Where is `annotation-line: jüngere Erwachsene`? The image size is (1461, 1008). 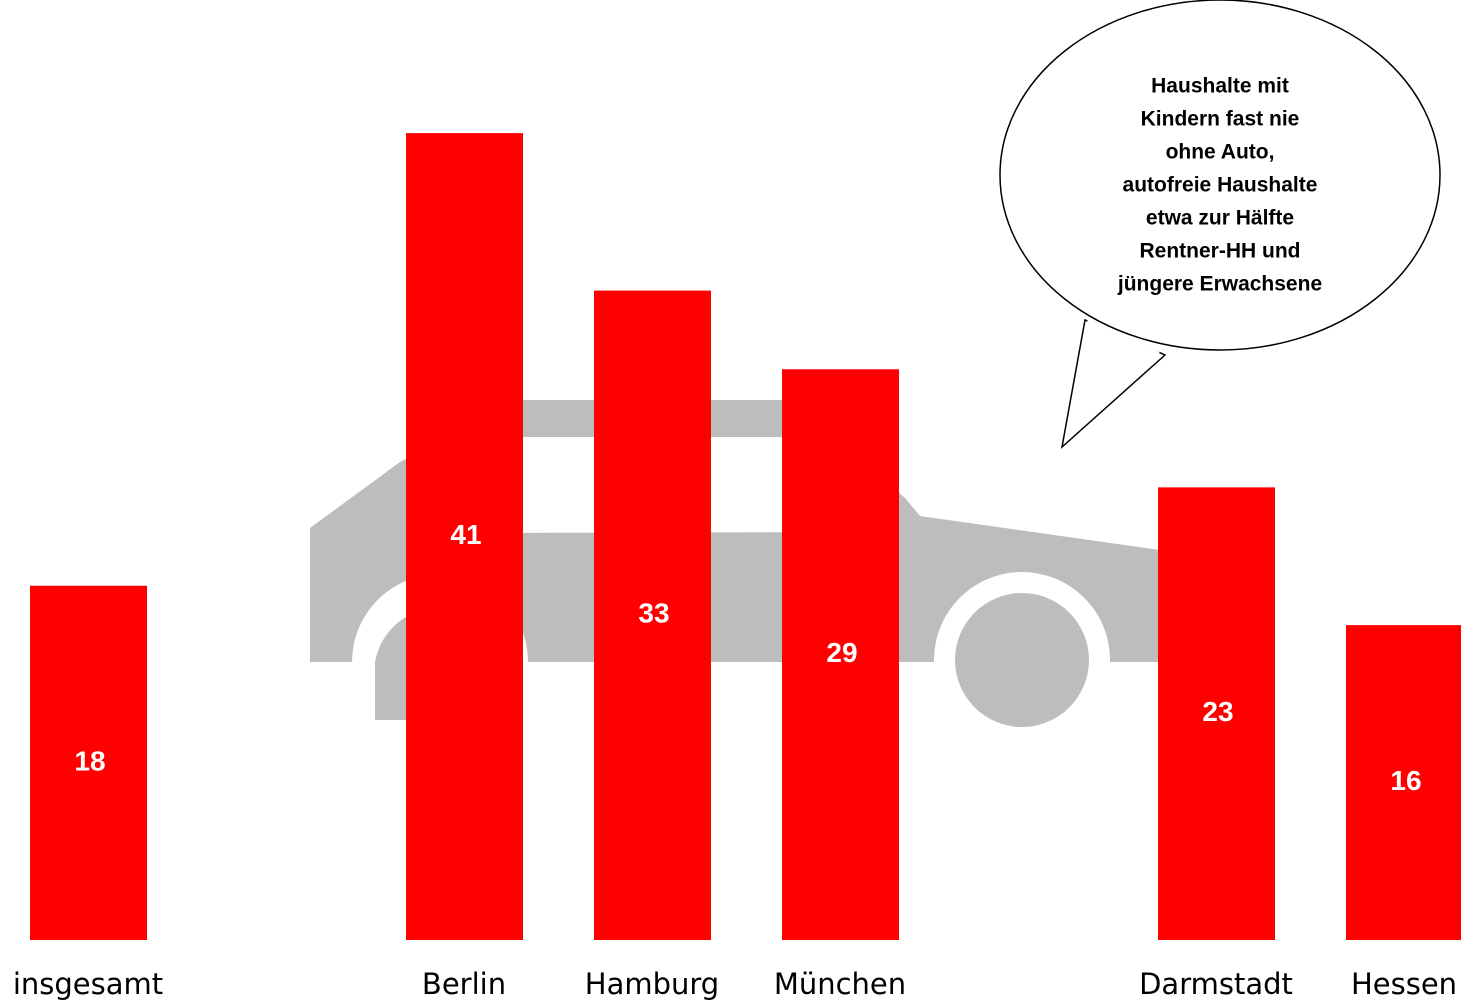
annotation-line: jüngere Erwachsene is located at coordinates (1219, 284).